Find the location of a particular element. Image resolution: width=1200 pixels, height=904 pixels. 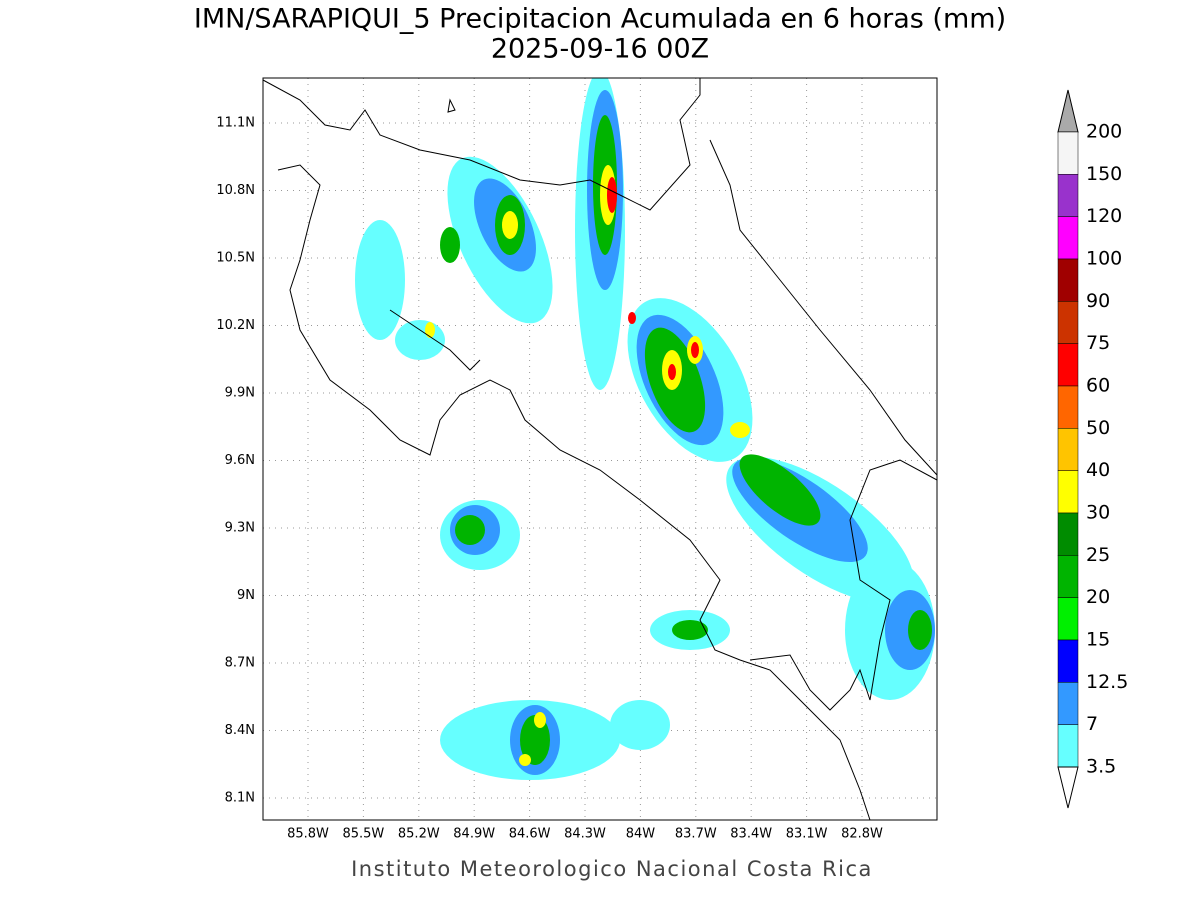

lon-label: 85.8W is located at coordinates (308, 834).